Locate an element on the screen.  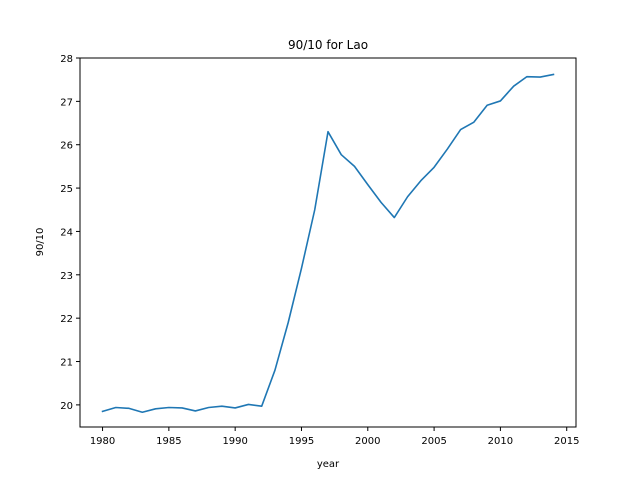
y-tick-label: 28 is located at coordinates (66, 59).